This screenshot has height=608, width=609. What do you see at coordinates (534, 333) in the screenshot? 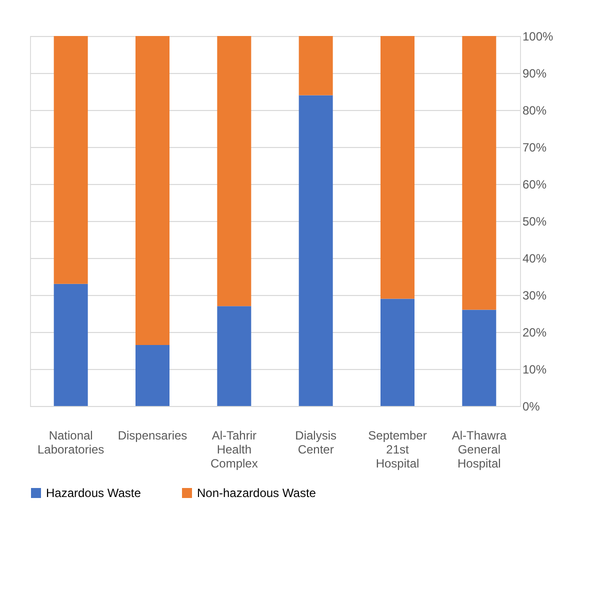
I see `y-tick-label: 20%` at bounding box center [534, 333].